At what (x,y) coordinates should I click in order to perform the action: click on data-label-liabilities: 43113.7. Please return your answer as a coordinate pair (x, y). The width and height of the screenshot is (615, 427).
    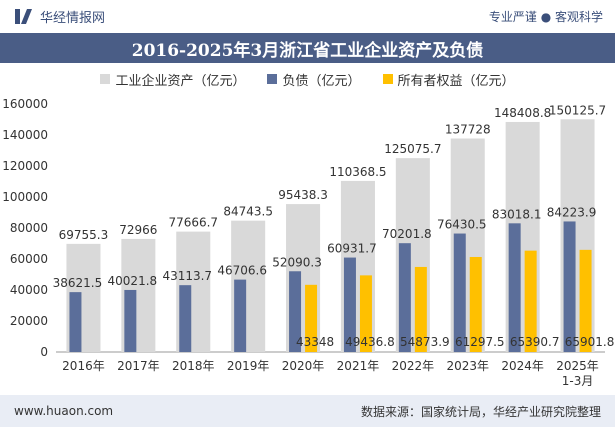
    Looking at the image, I should click on (187, 276).